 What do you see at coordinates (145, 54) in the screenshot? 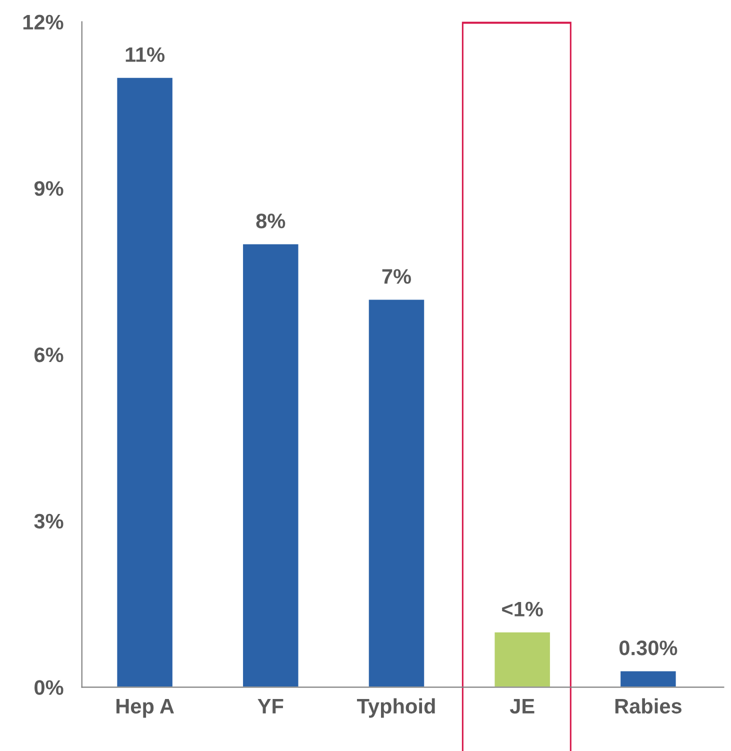
I see `data-label: 11%` at bounding box center [145, 54].